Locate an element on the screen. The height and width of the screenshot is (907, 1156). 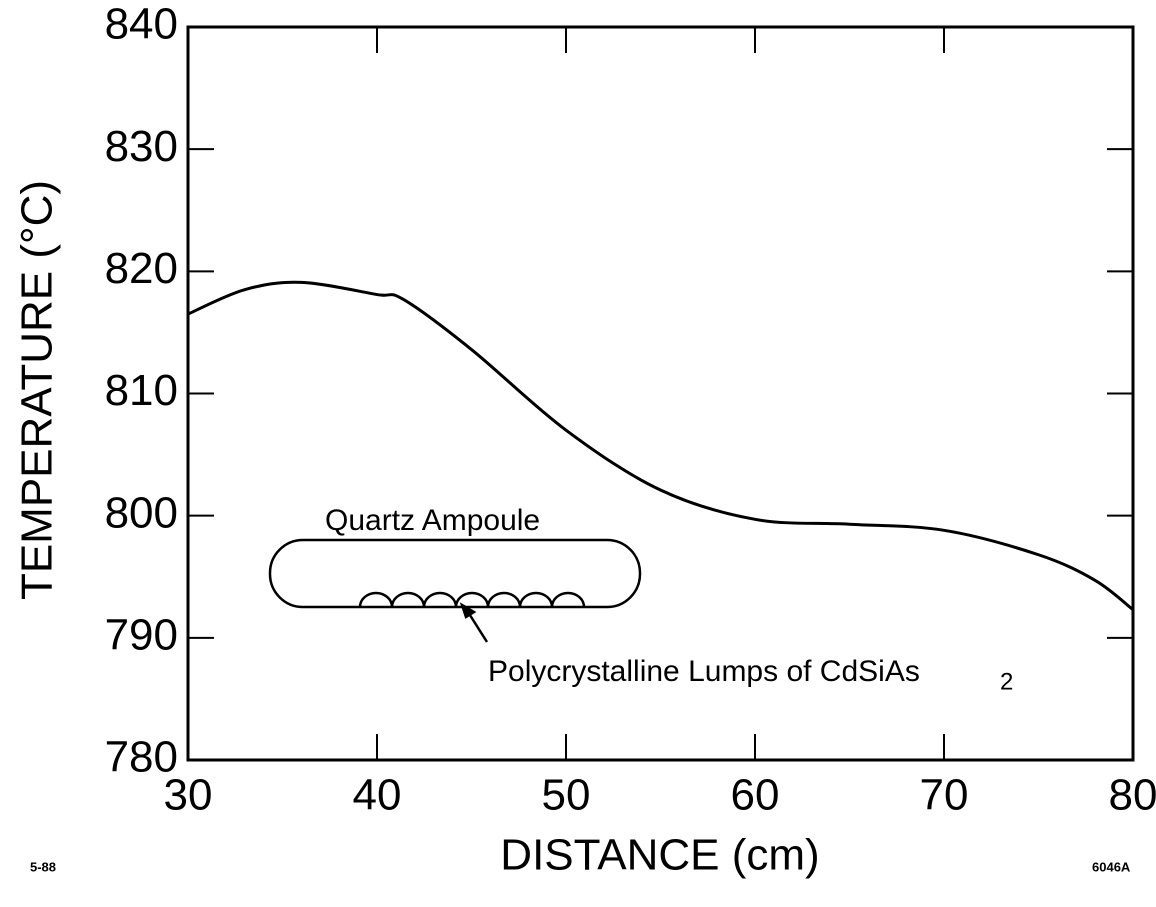
y-tick-label: 810 is located at coordinates (141, 390).